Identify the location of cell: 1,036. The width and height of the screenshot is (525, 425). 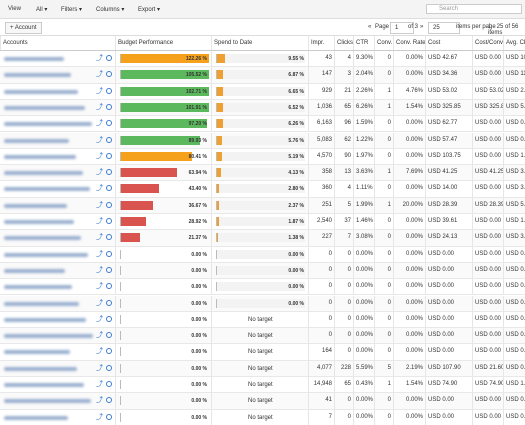
(321, 107).